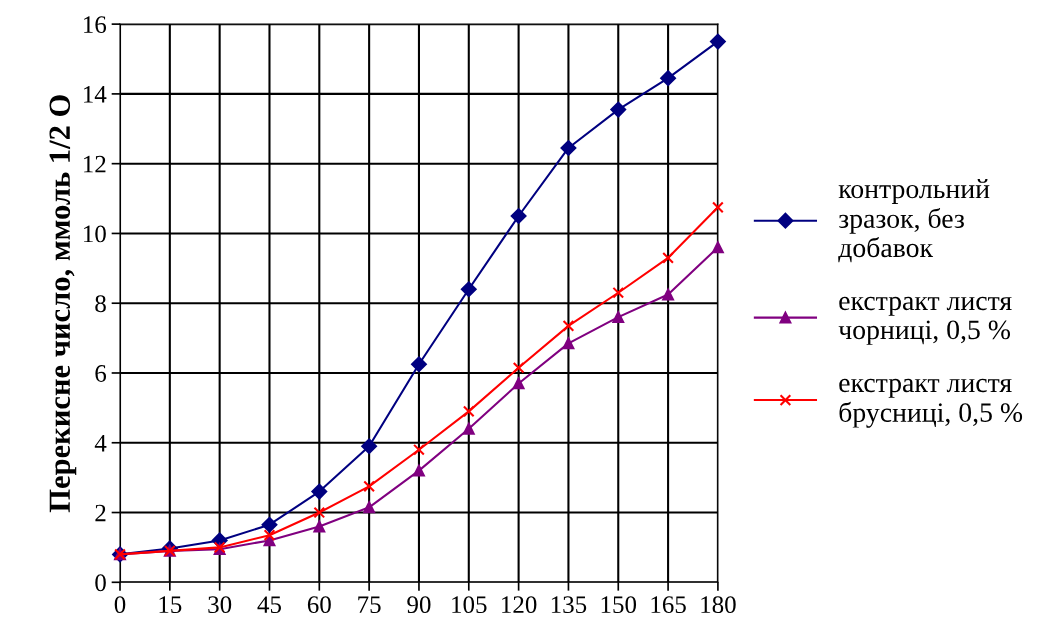 The image size is (1062, 635). What do you see at coordinates (931, 403) in the screenshot?
I see `legend-label: екстракт листя брусниці, 0,5 %` at bounding box center [931, 403].